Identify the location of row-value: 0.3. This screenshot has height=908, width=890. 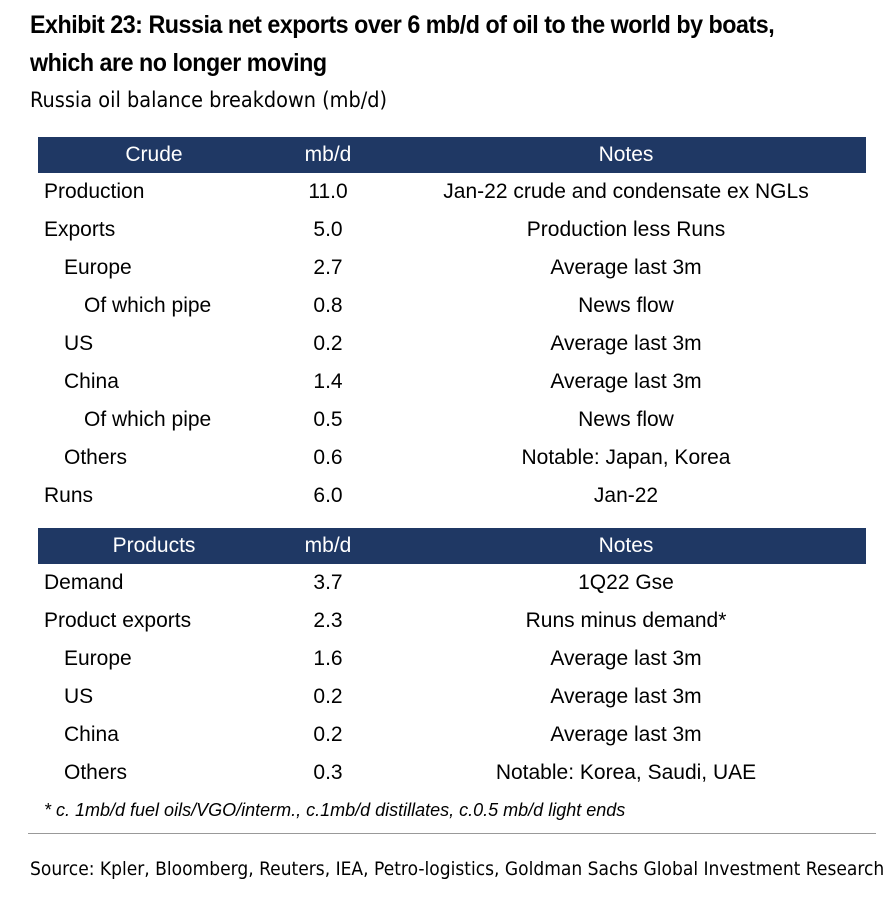
(328, 772).